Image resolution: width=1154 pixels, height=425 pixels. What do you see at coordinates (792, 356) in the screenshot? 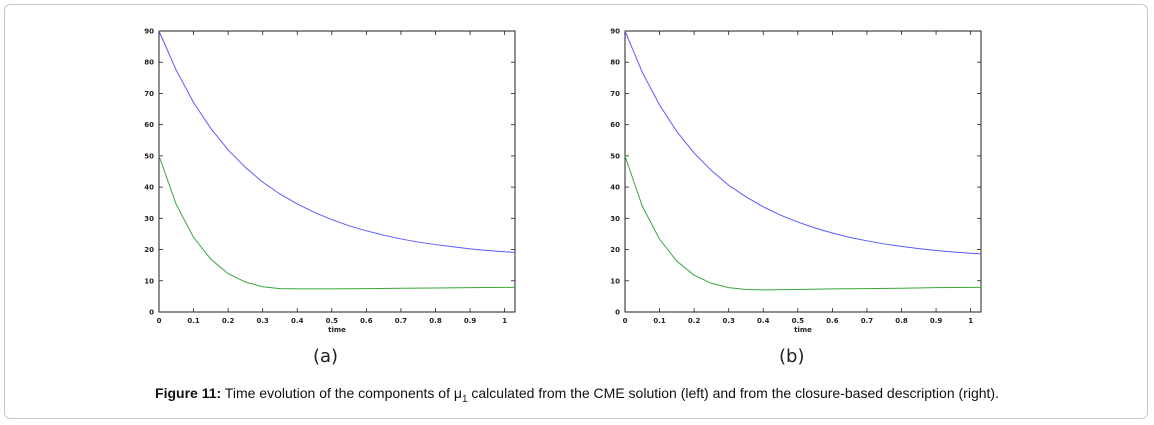
I see `panel-label-b: (b)` at bounding box center [792, 356].